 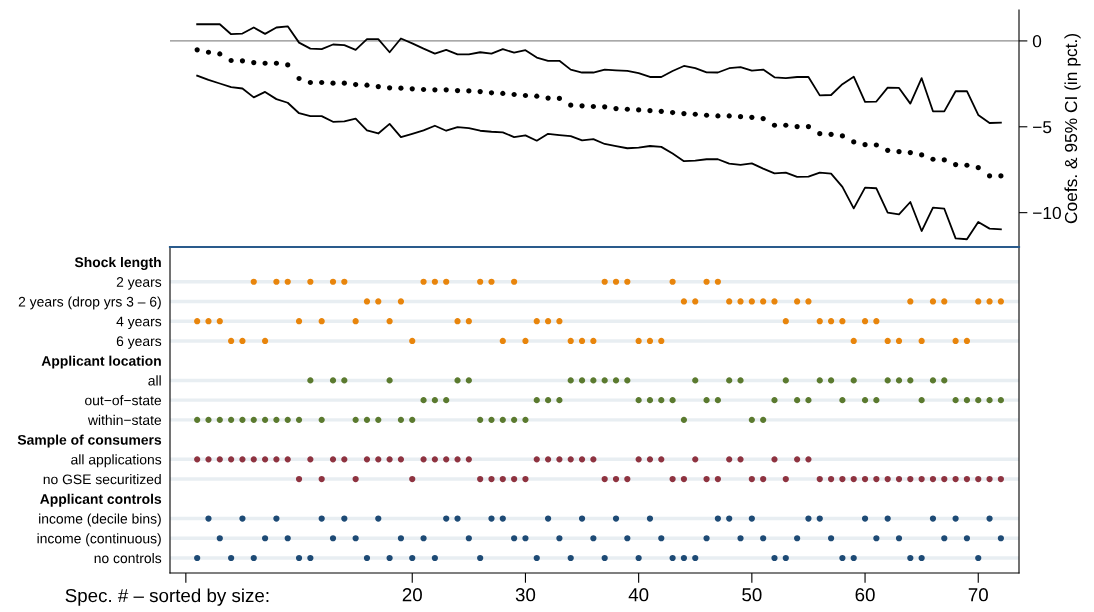 What do you see at coordinates (128, 558) in the screenshot?
I see `y-tick-label: no controls` at bounding box center [128, 558].